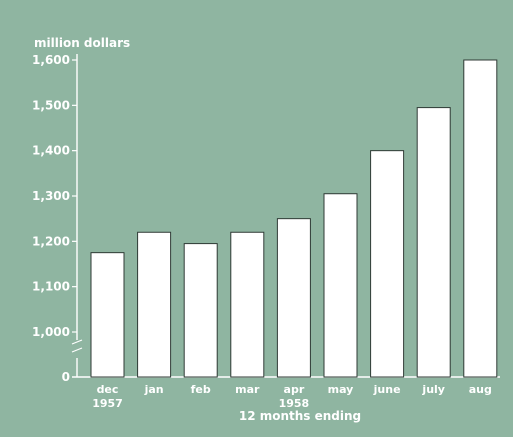 This screenshot has width=513, height=437. I want to click on category-label: aug, so click(480, 389).